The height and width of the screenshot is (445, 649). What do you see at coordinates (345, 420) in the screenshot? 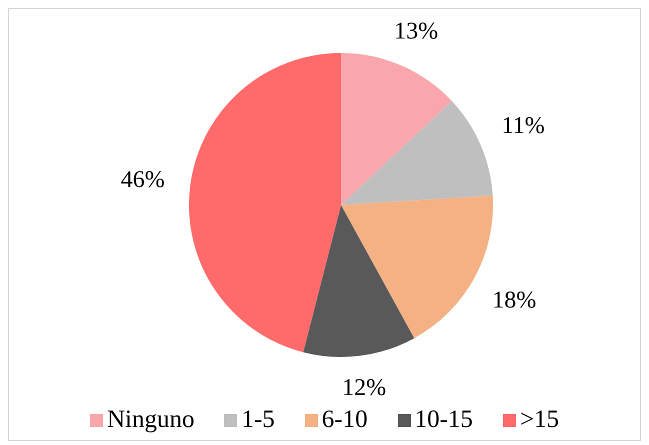
I see `legend-label: 6-10` at bounding box center [345, 420].